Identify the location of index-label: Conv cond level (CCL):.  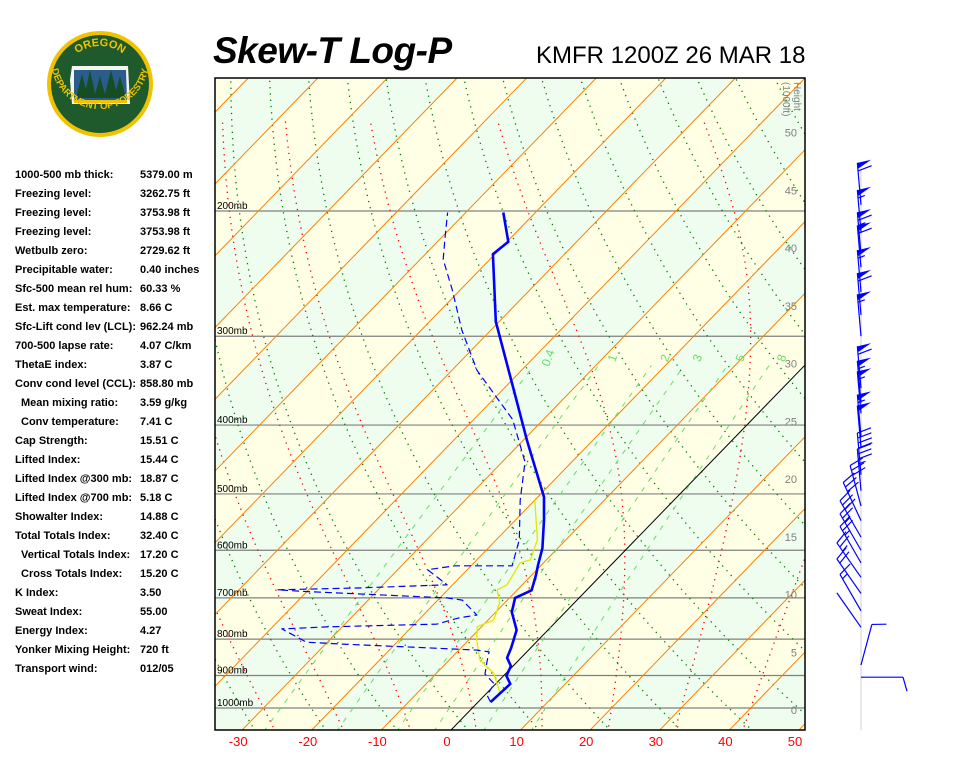
(76, 384).